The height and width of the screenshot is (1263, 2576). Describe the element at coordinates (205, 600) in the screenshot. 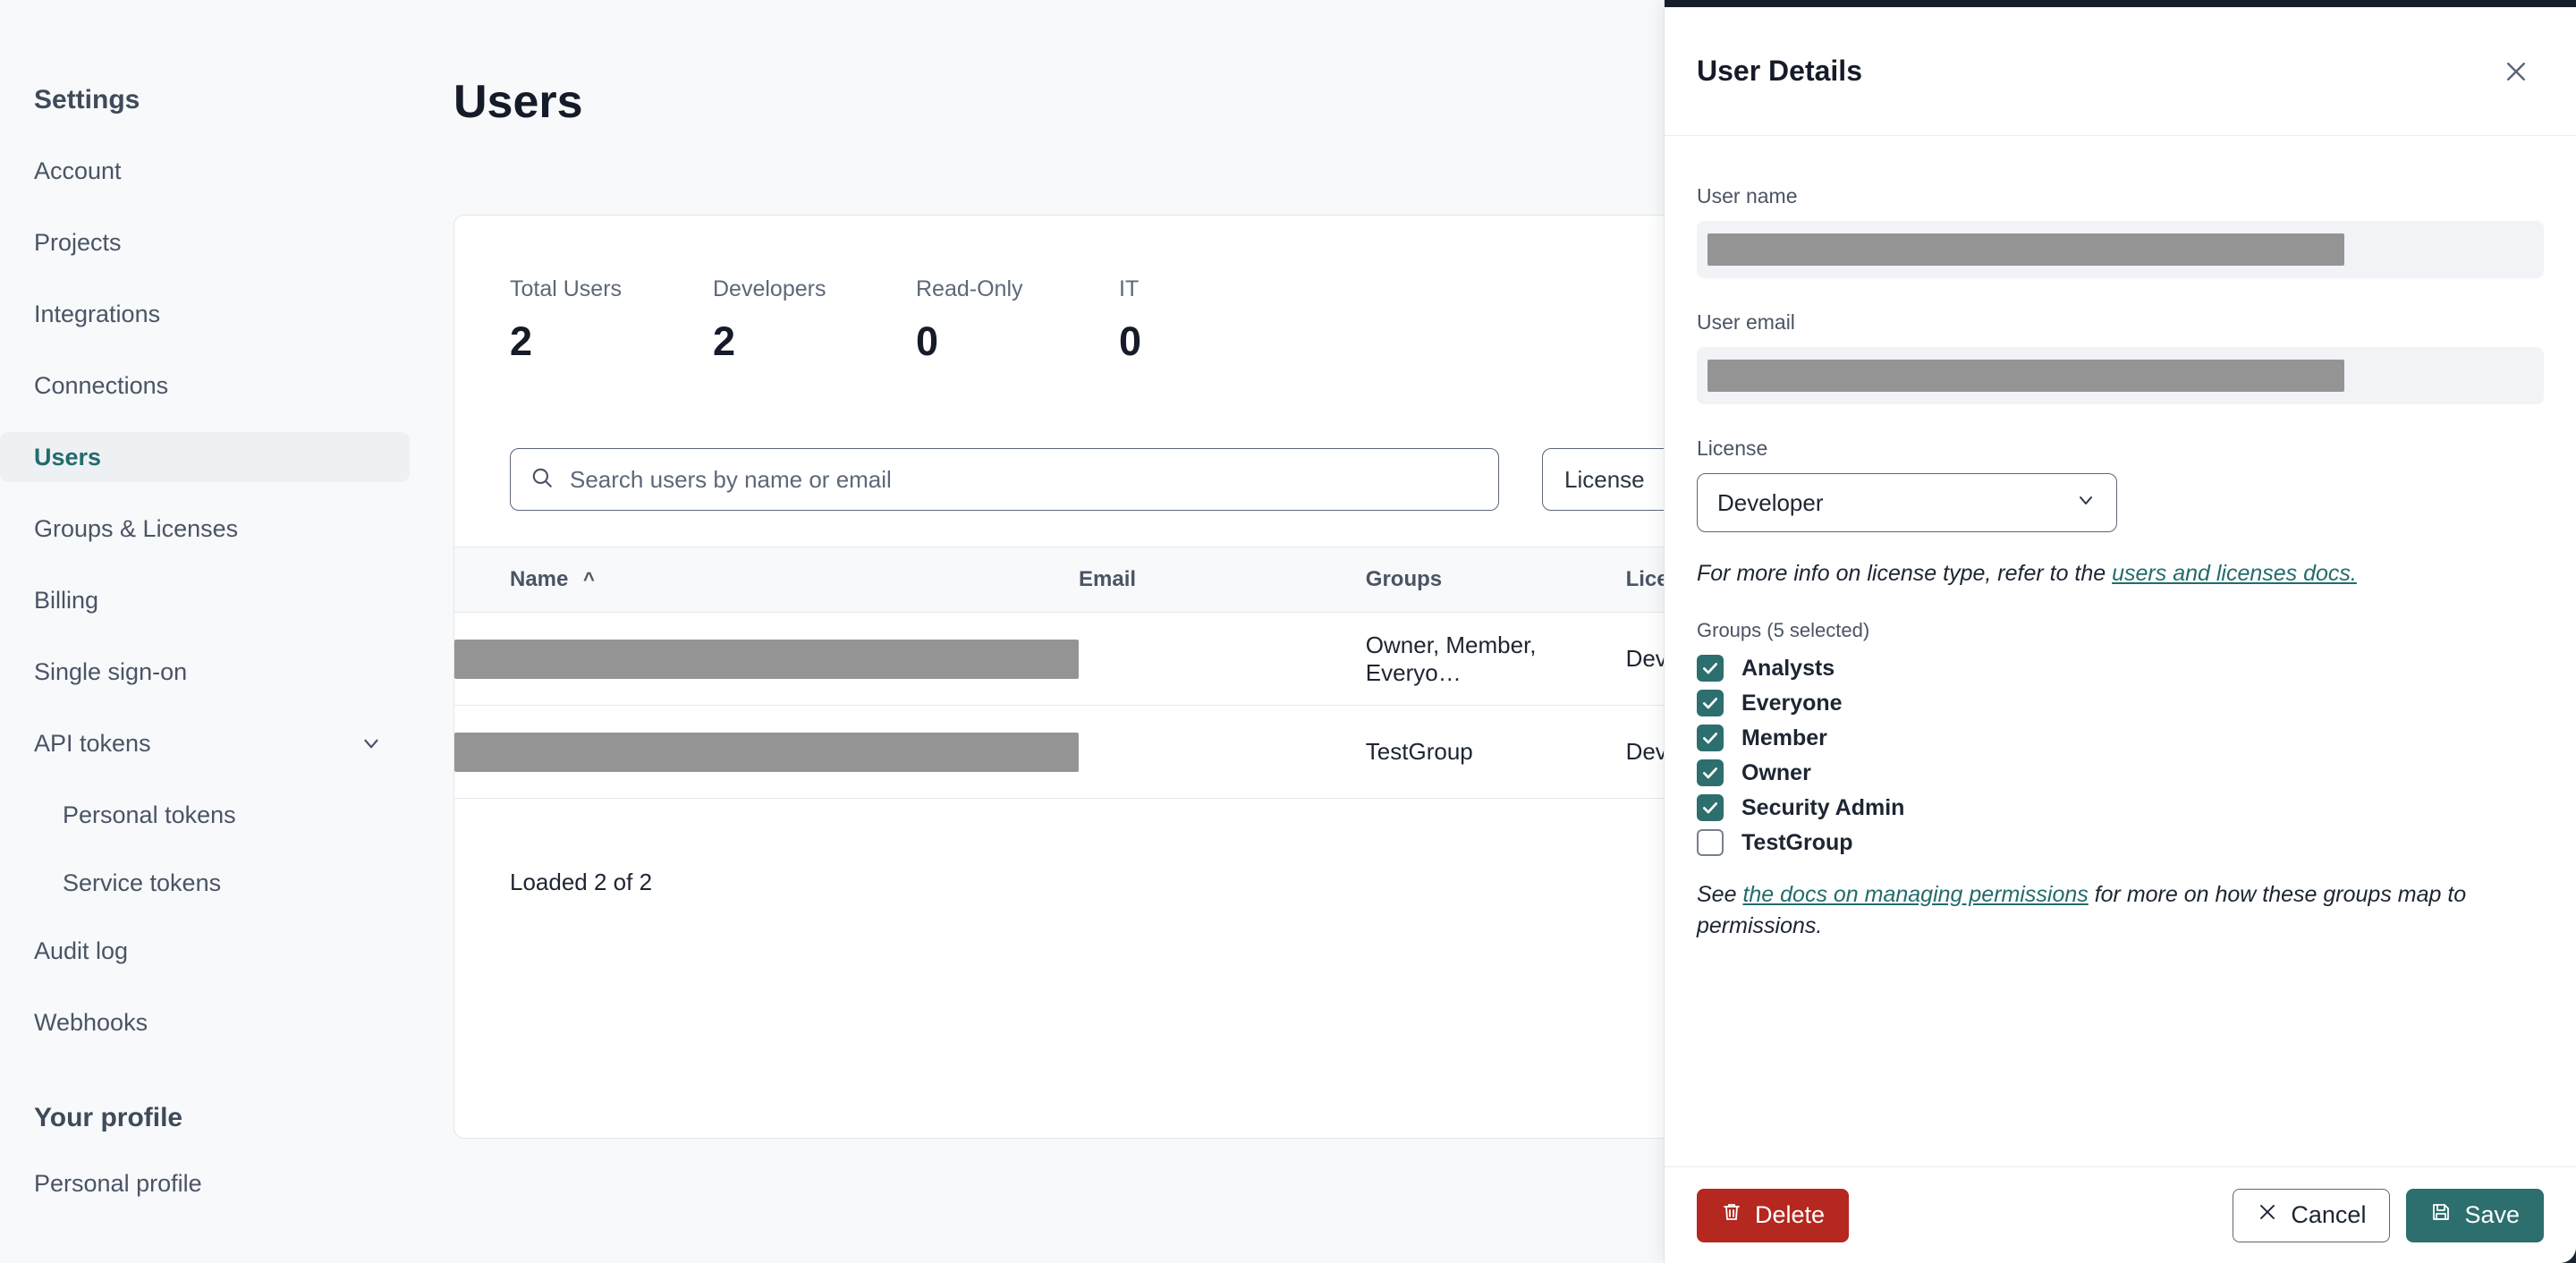

I see `sidebar-item-billing: Billing` at that location.